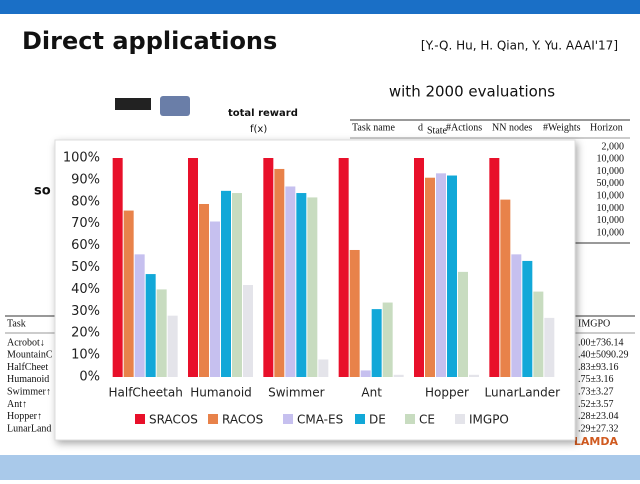 Image resolution: width=640 pixels, height=484 pixels. Describe the element at coordinates (613, 146) in the screenshot. I see `table-cell: 2,000` at that location.